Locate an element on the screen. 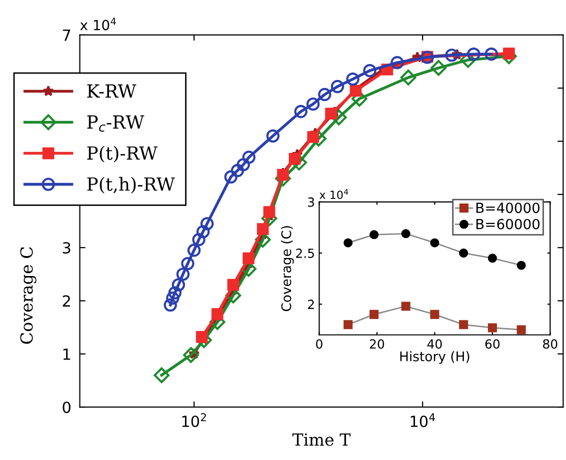  y-axis-title: Coverage C is located at coordinates (28, 295).